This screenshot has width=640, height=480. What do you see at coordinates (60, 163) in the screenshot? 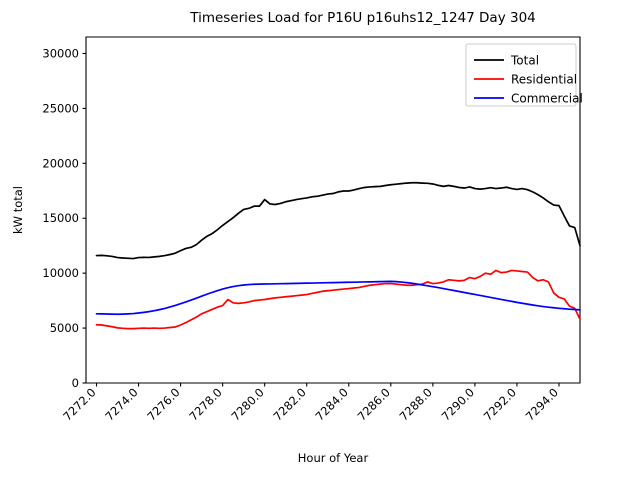
I see `y-tick-label: 20000` at bounding box center [60, 163].